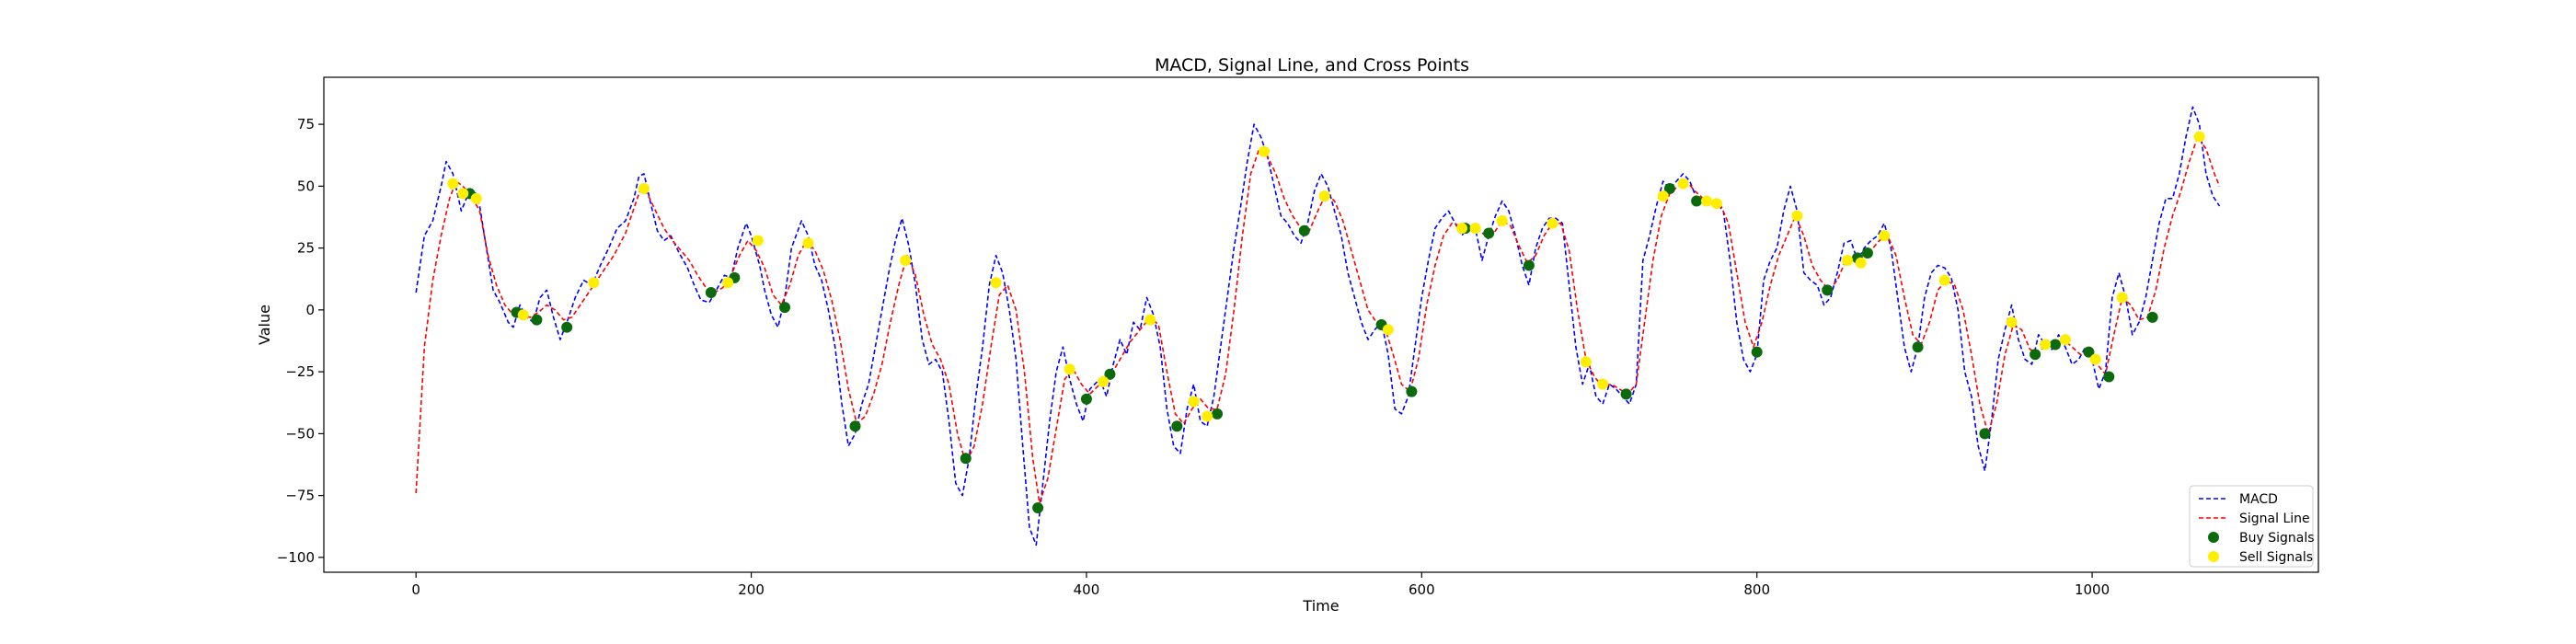  What do you see at coordinates (2213, 556) in the screenshot?
I see `legend-swatch-sell-signals` at bounding box center [2213, 556].